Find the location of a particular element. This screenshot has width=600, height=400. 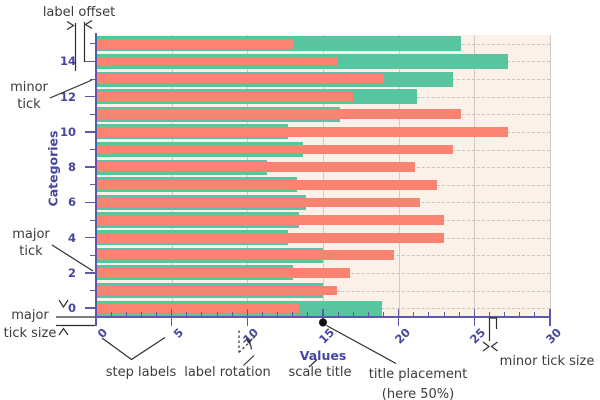

x-tick-label-20: 20 is located at coordinates (402, 336).